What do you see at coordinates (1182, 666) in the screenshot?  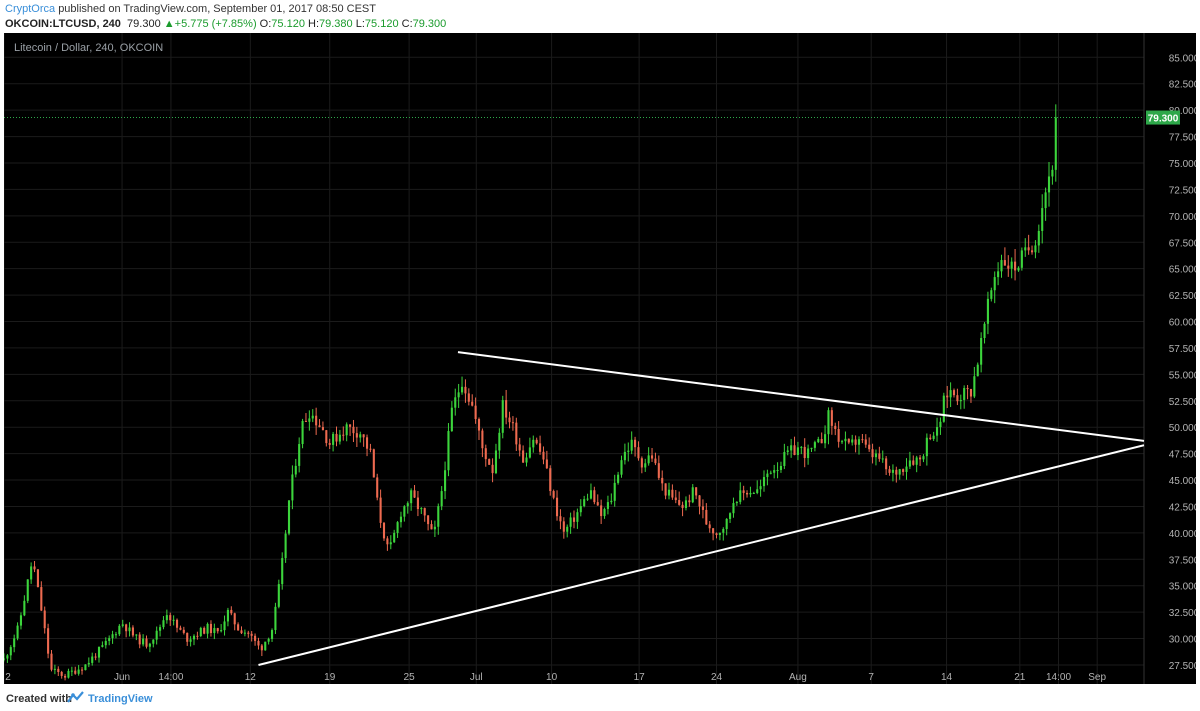 I see `y-tick-label: 27.500` at bounding box center [1182, 666].